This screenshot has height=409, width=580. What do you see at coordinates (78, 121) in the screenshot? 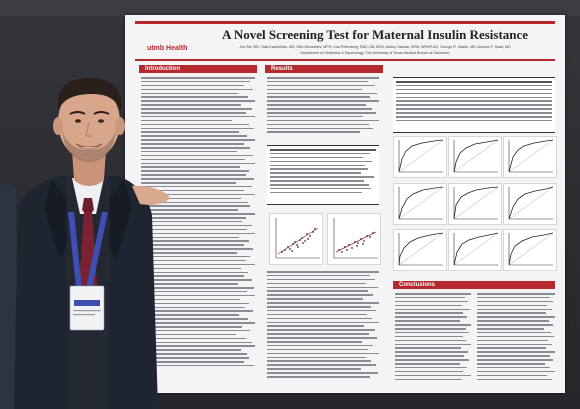
I see `person-eye-left` at bounding box center [78, 121].